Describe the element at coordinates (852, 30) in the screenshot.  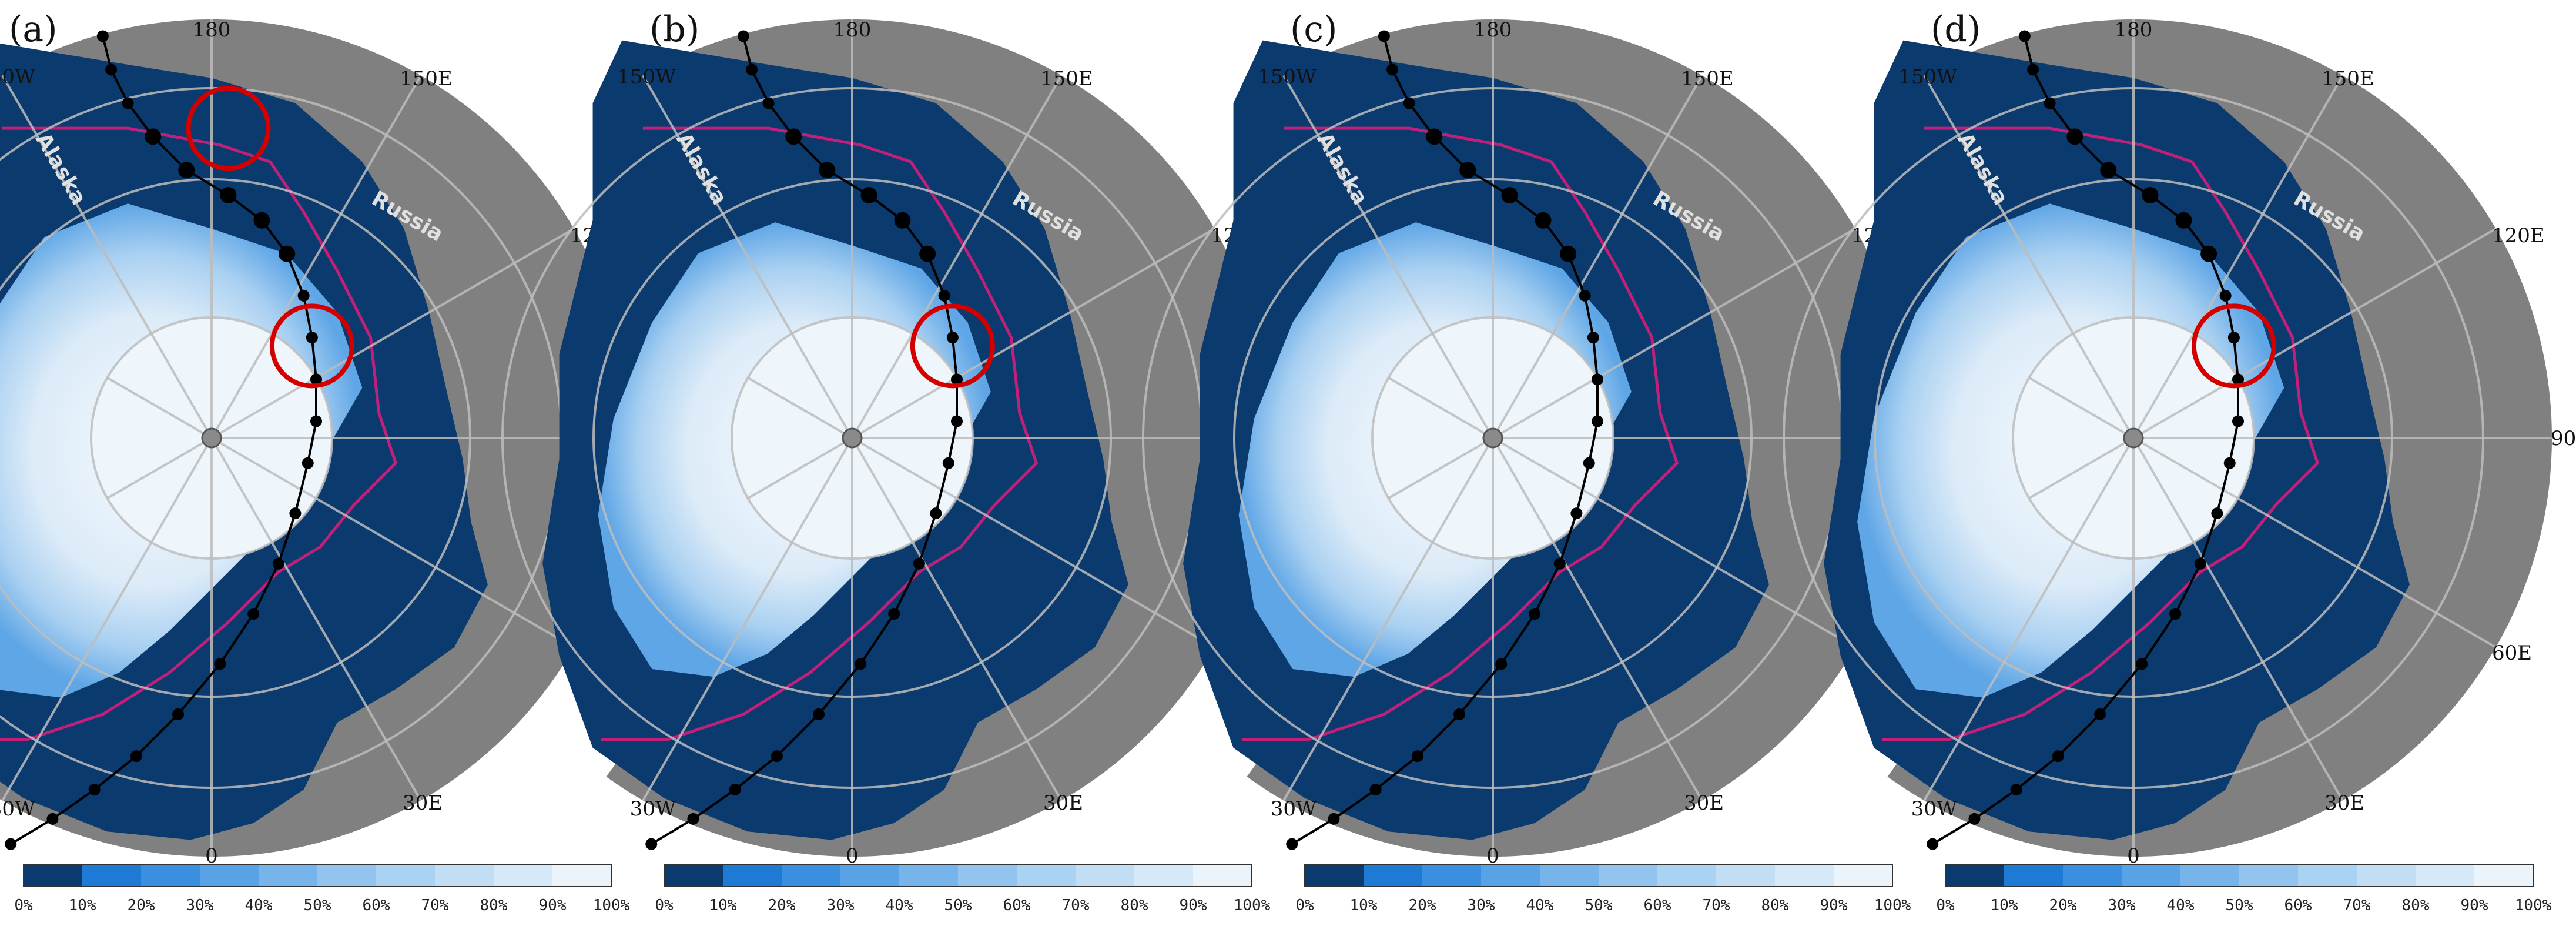
I see `meridian-label-180: 180` at that location.